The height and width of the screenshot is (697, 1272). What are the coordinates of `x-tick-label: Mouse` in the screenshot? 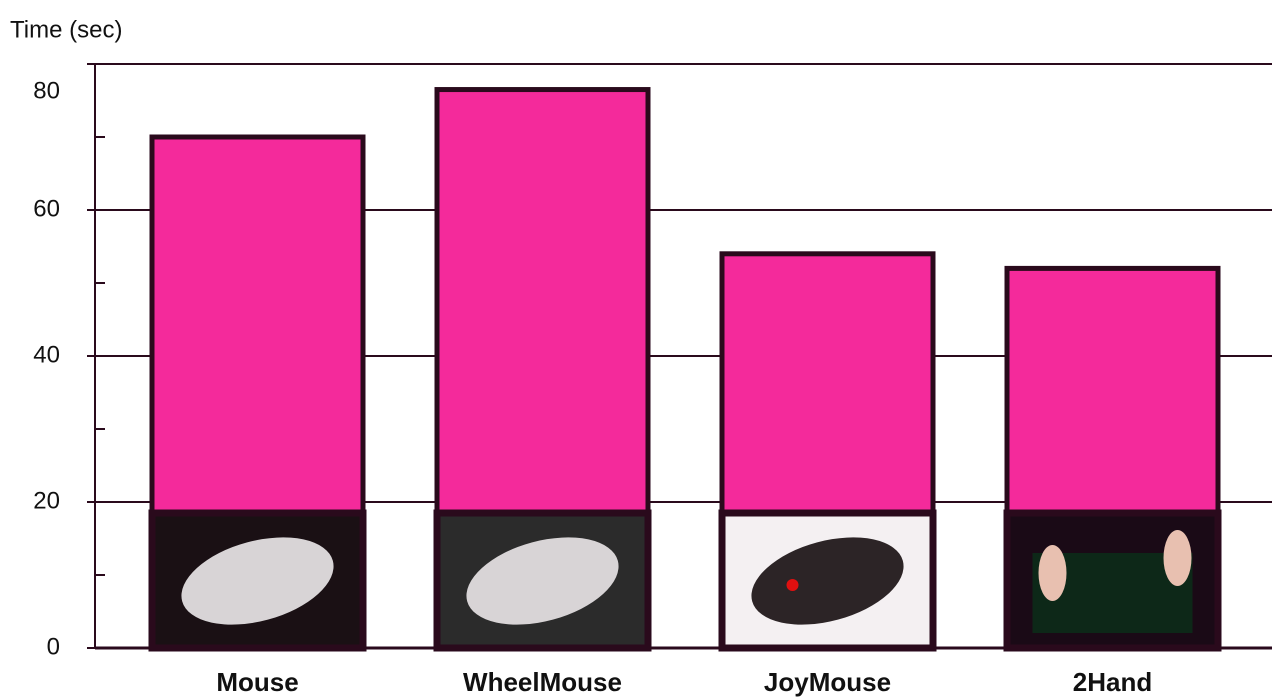 It's located at (257, 682).